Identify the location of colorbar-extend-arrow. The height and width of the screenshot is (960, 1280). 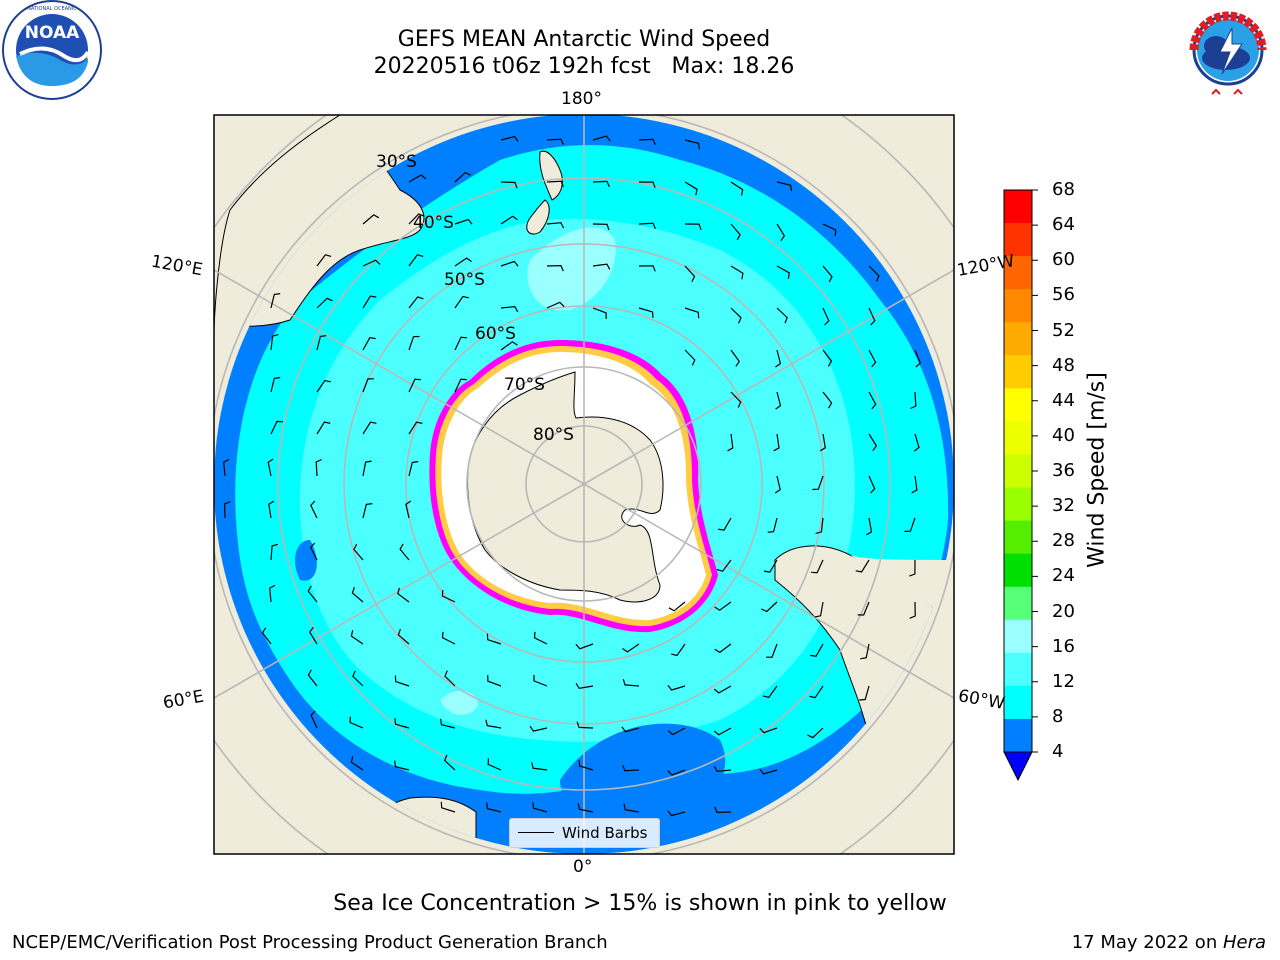
(1018, 766).